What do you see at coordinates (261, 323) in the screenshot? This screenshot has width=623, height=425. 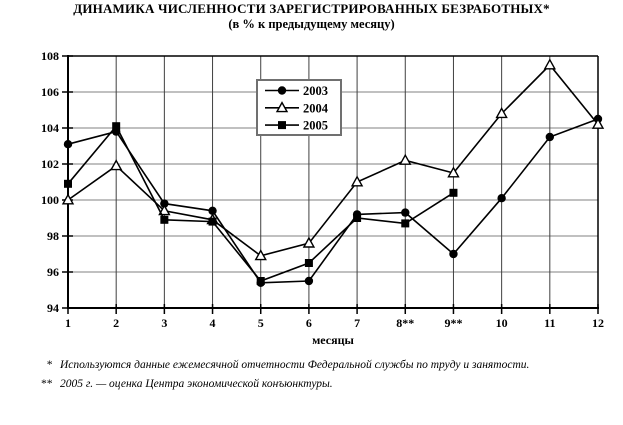 I see `x-tick-label: 5` at bounding box center [261, 323].